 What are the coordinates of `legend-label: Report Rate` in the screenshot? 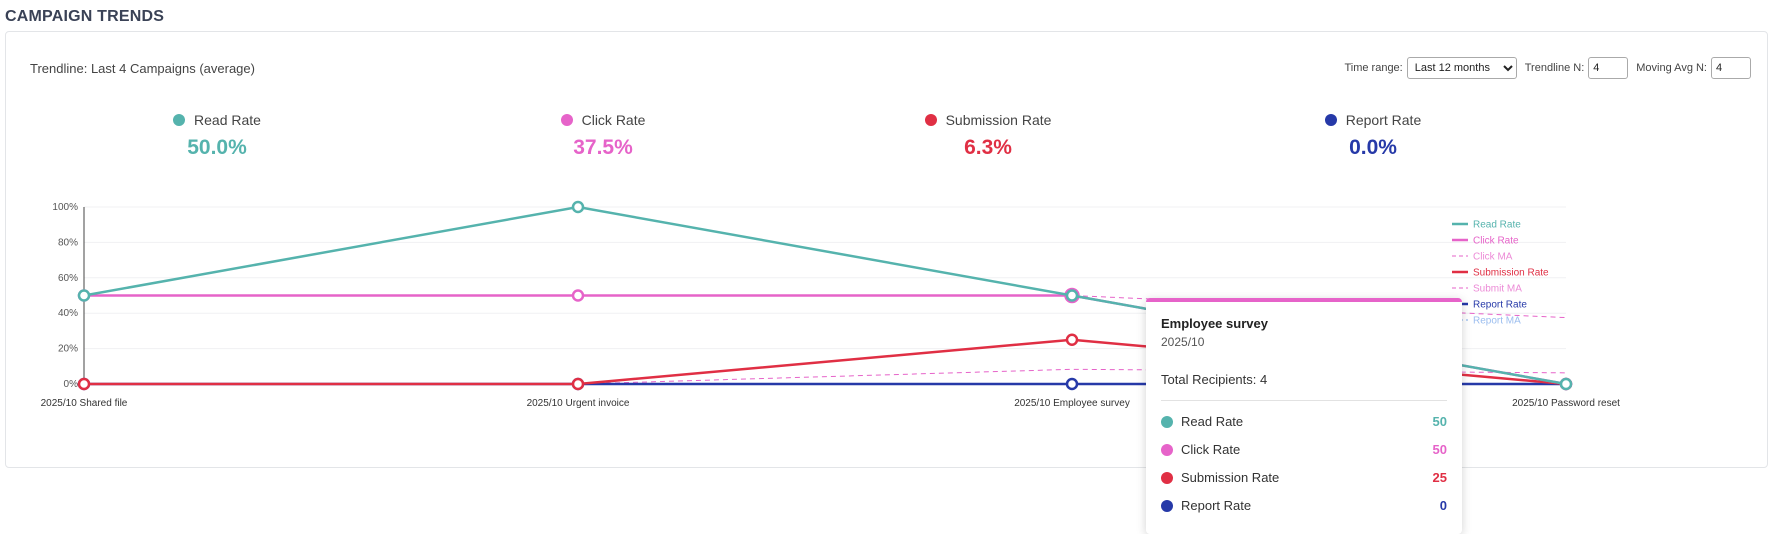 It's located at (1500, 305).